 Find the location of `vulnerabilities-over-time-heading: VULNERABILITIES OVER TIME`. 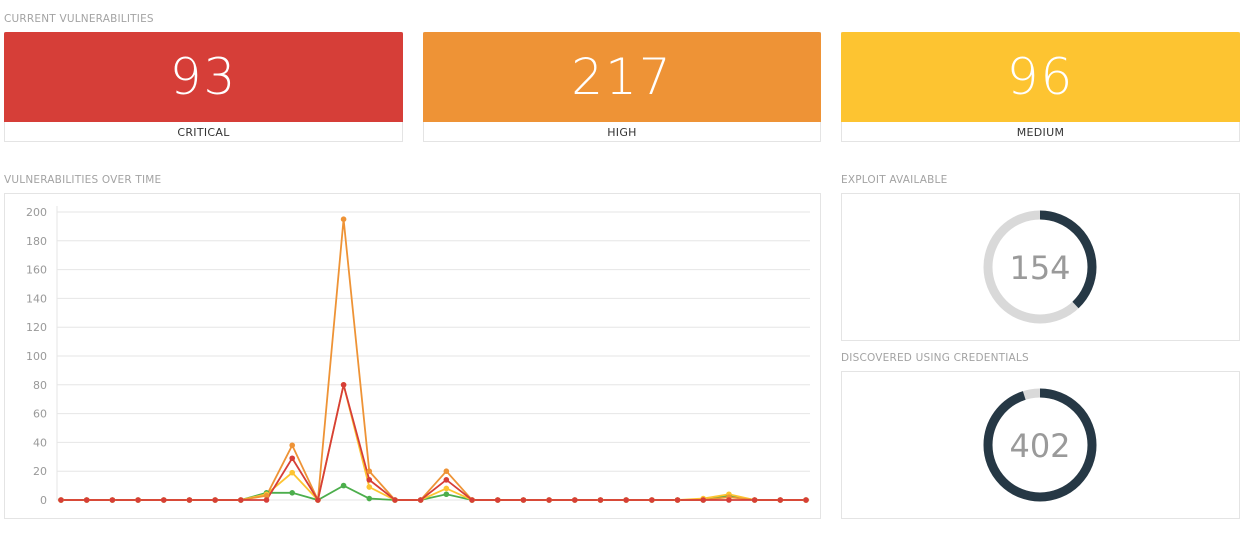

vulnerabilities-over-time-heading: VULNERABILITIES OVER TIME is located at coordinates (83, 180).